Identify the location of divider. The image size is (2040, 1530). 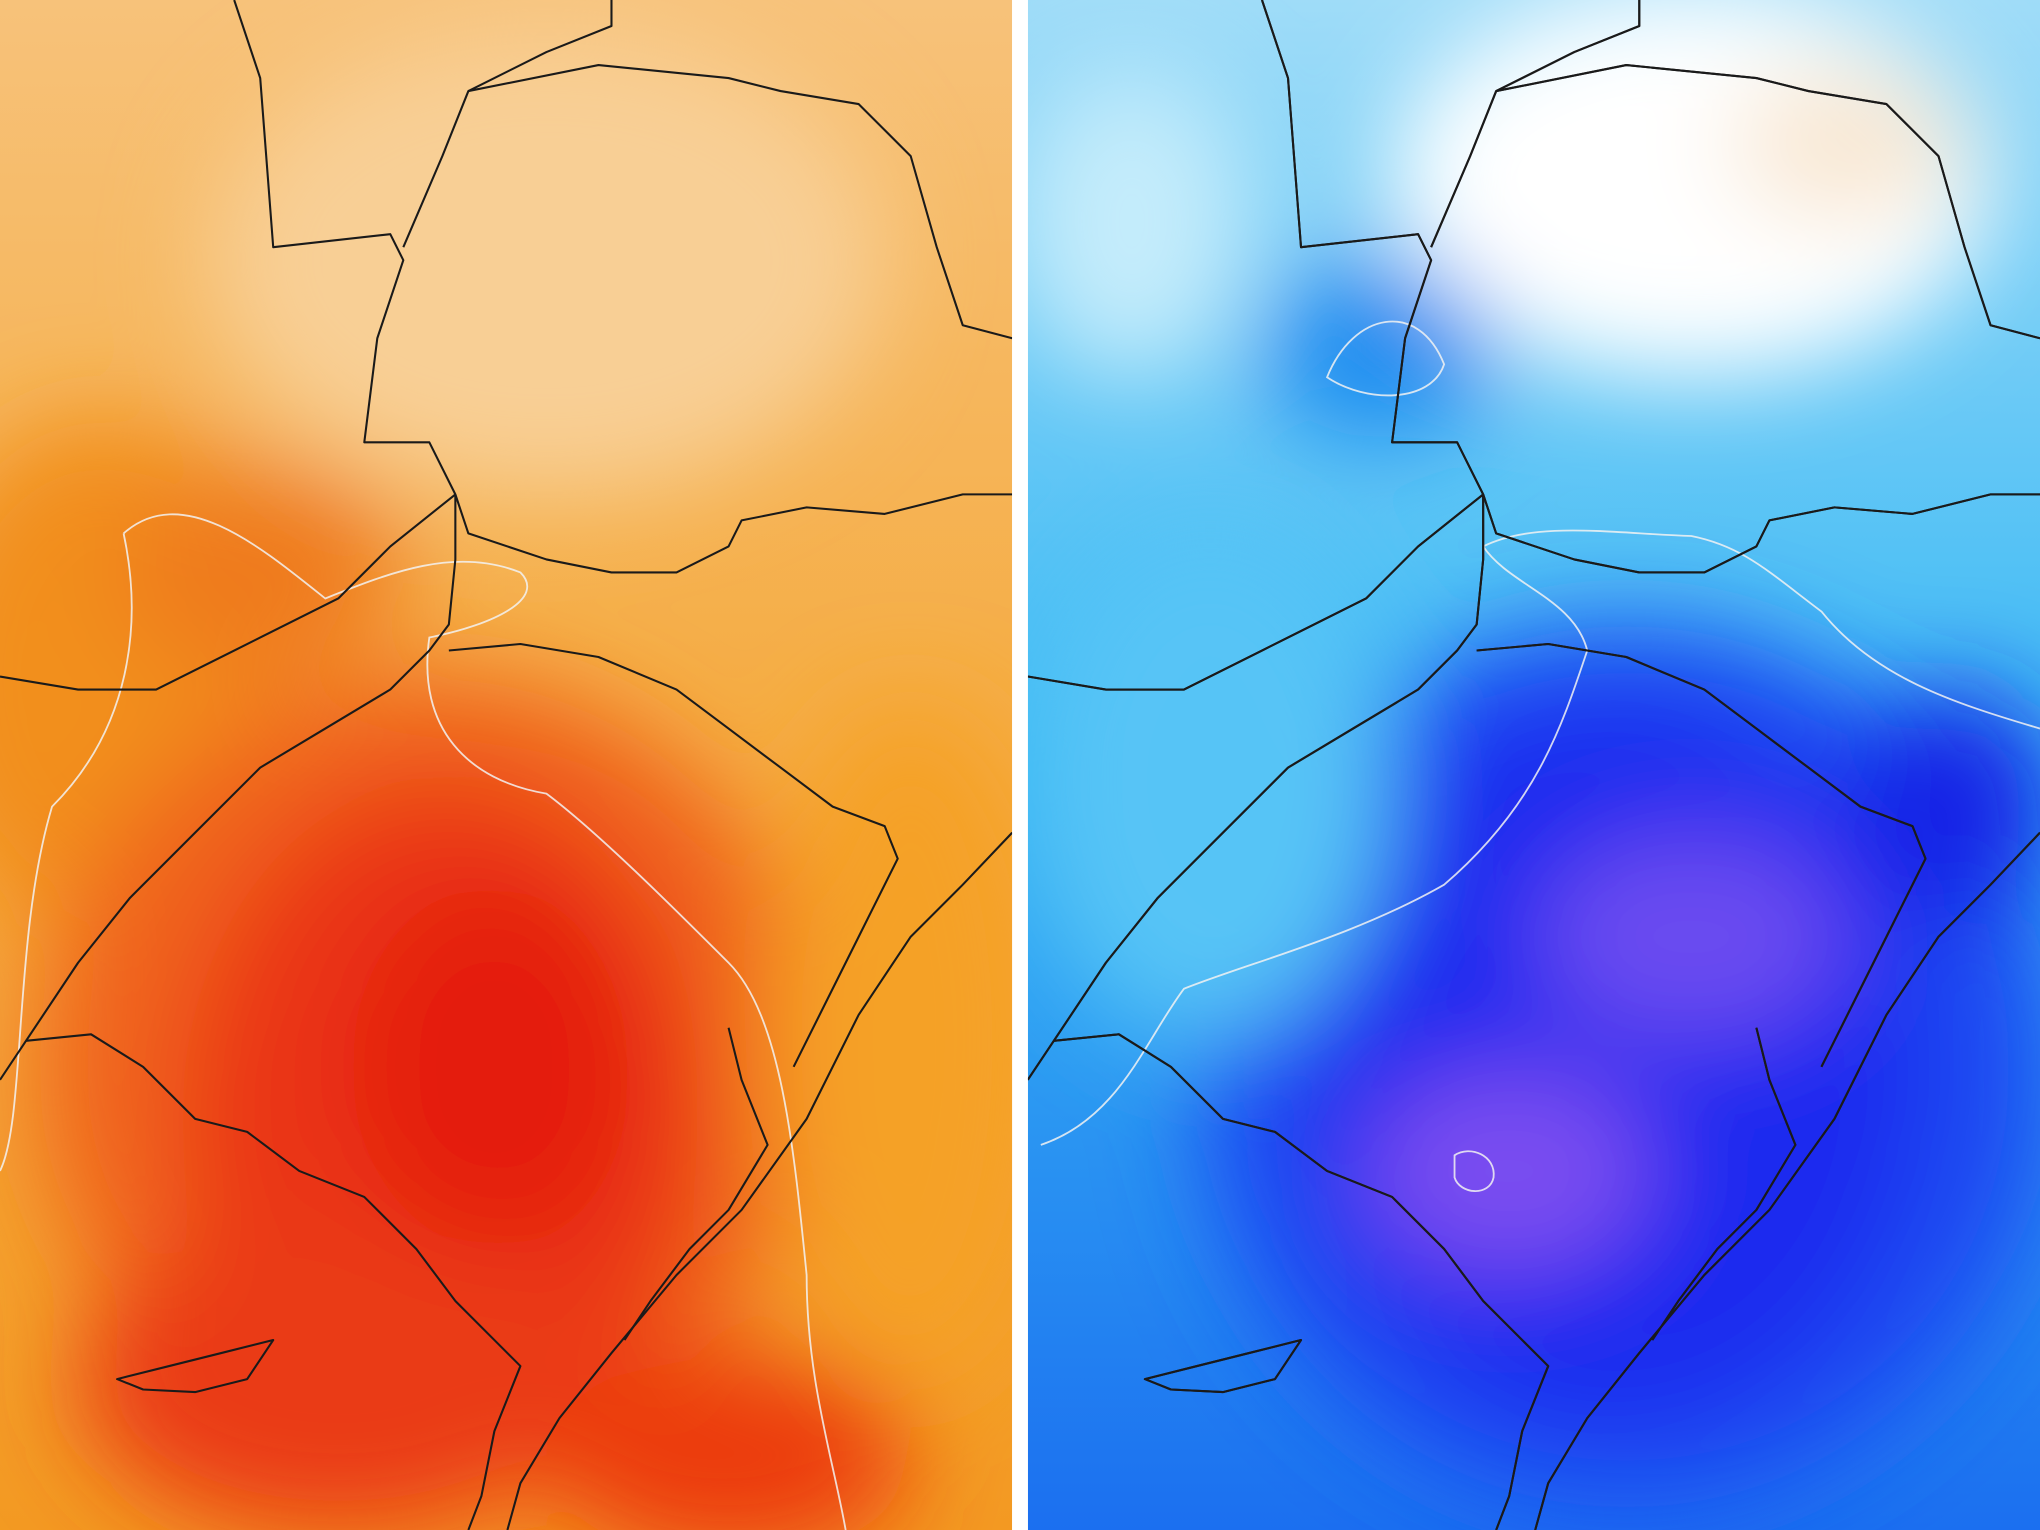
(1020, 765).